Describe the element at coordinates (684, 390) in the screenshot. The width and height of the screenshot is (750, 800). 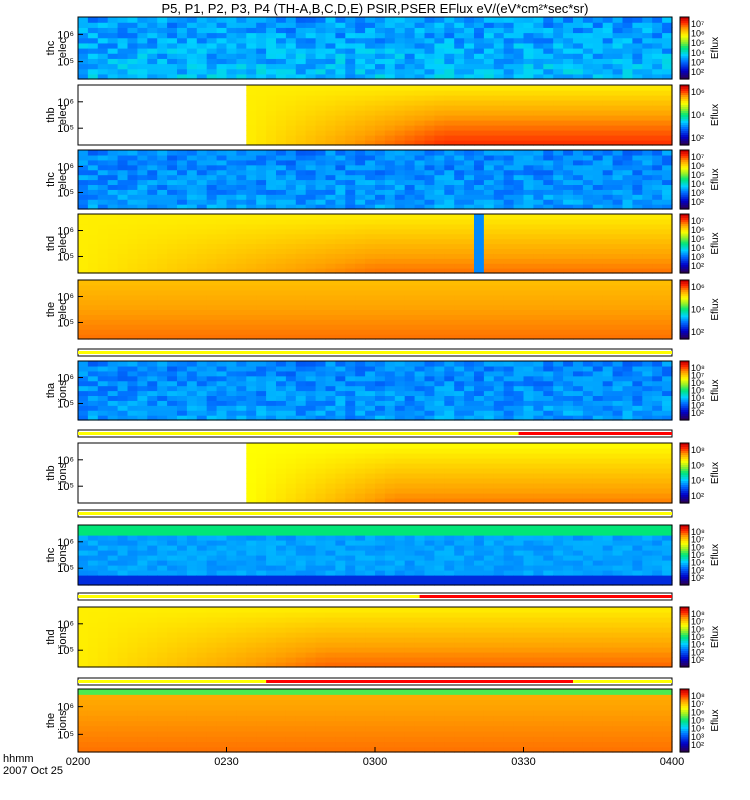
I see `colorbar-frame` at that location.